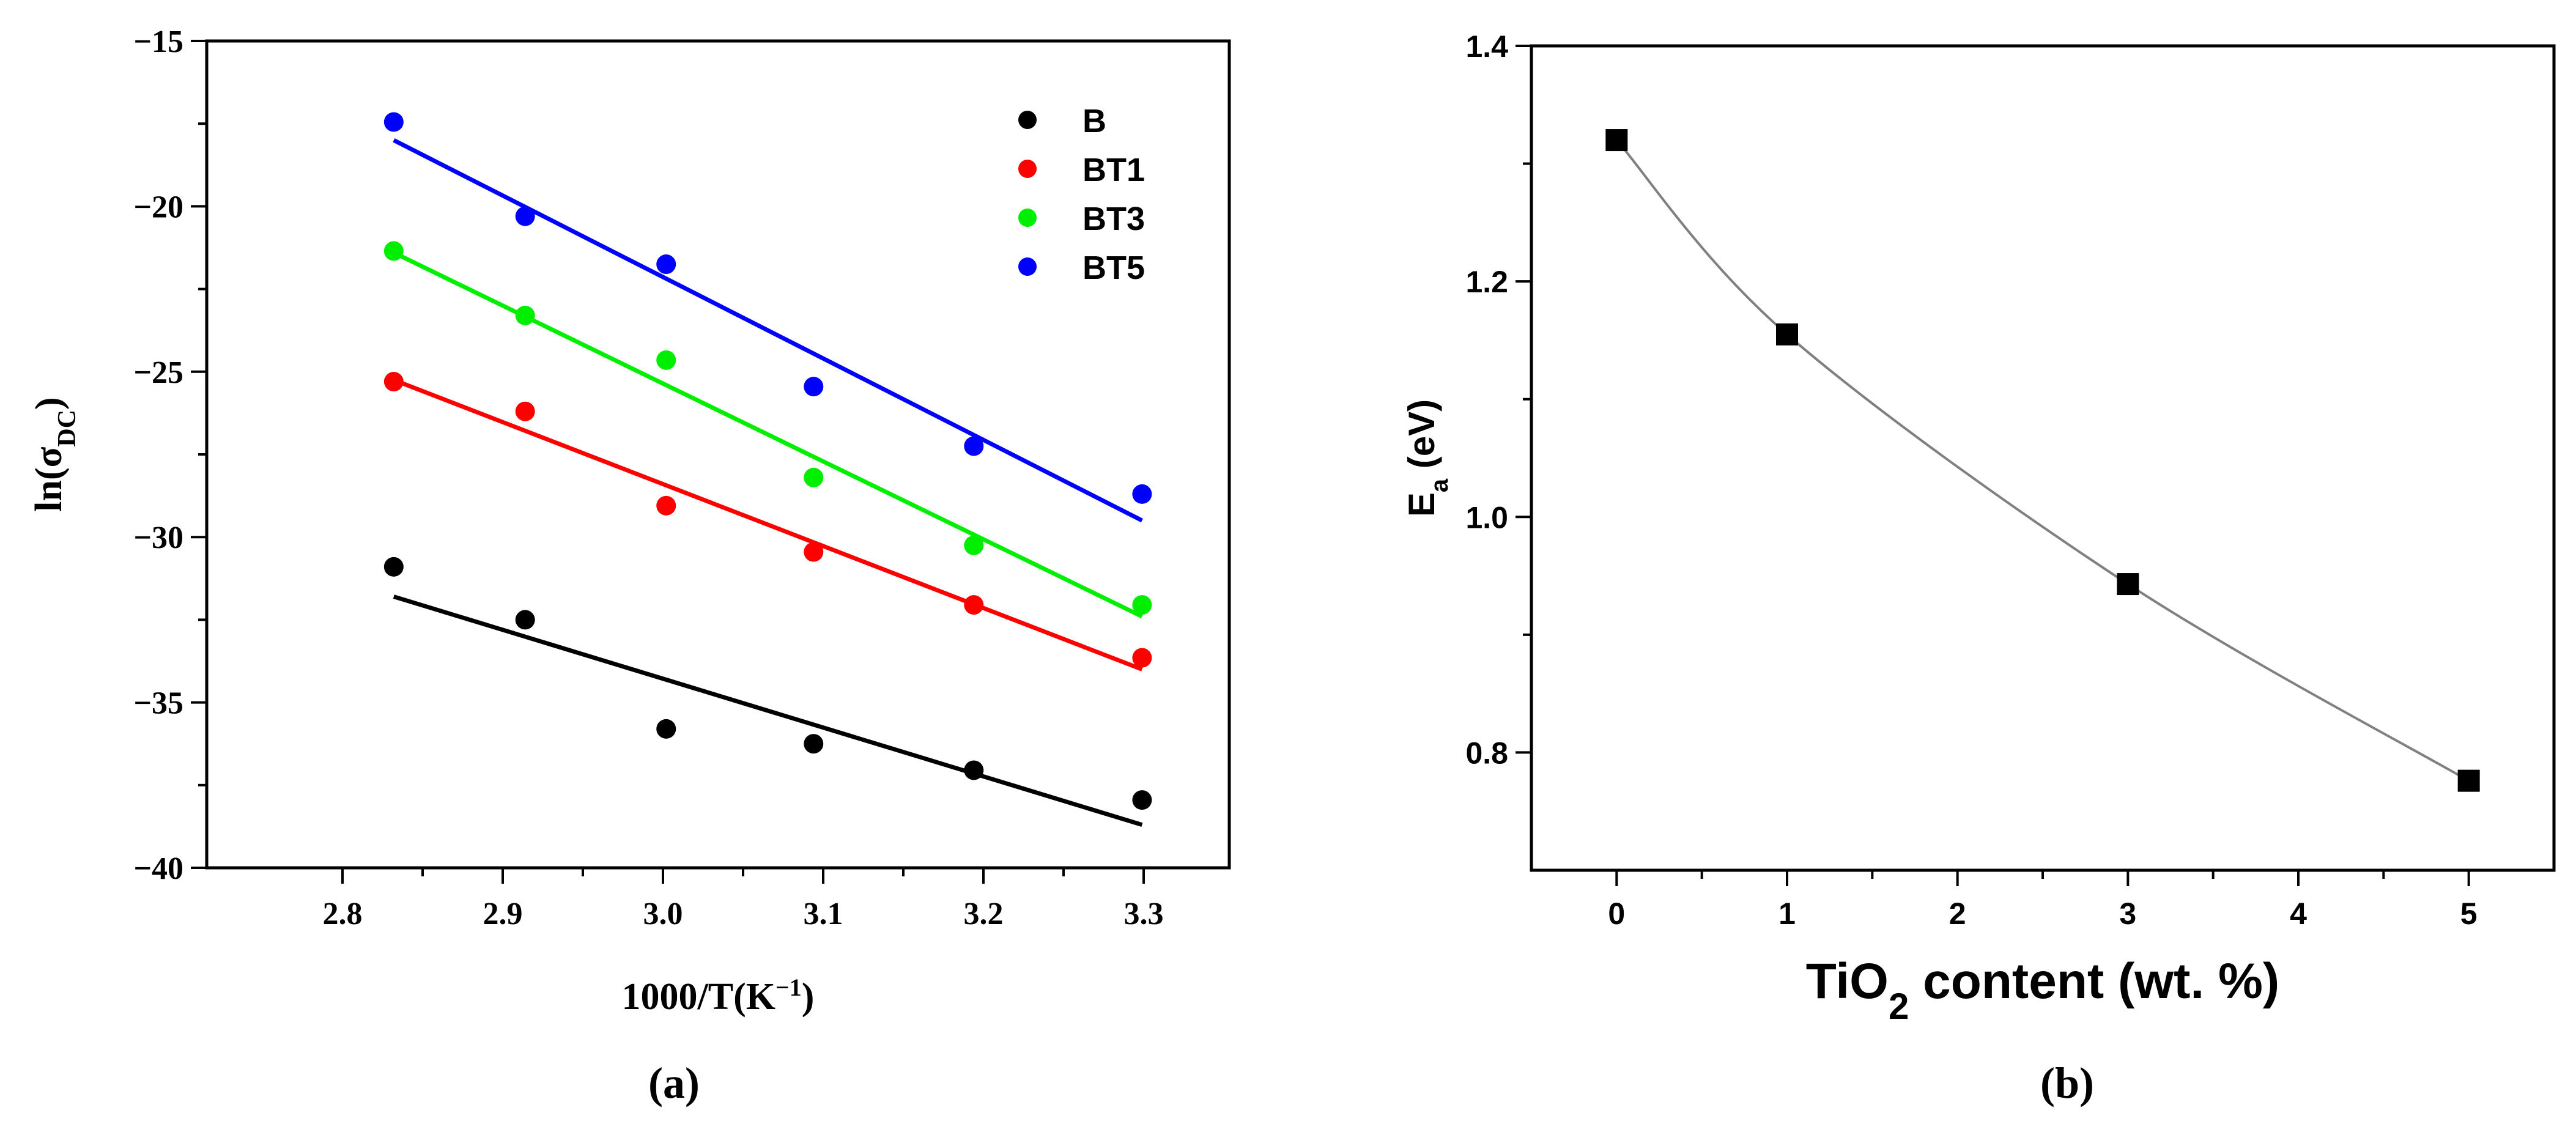  I want to click on y-tick-label-a: −25, so click(158, 372).